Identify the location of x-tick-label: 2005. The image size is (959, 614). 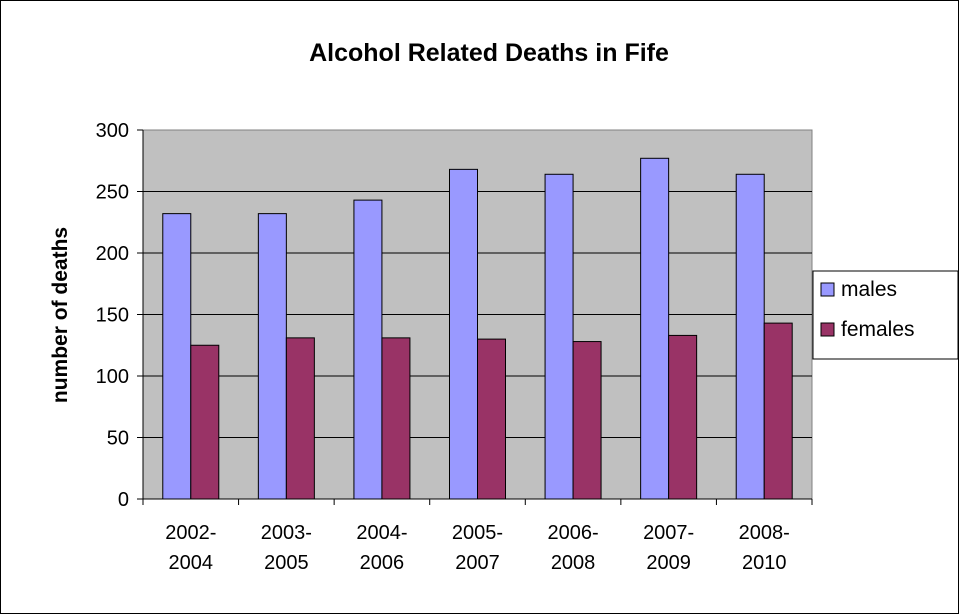
(286, 563).